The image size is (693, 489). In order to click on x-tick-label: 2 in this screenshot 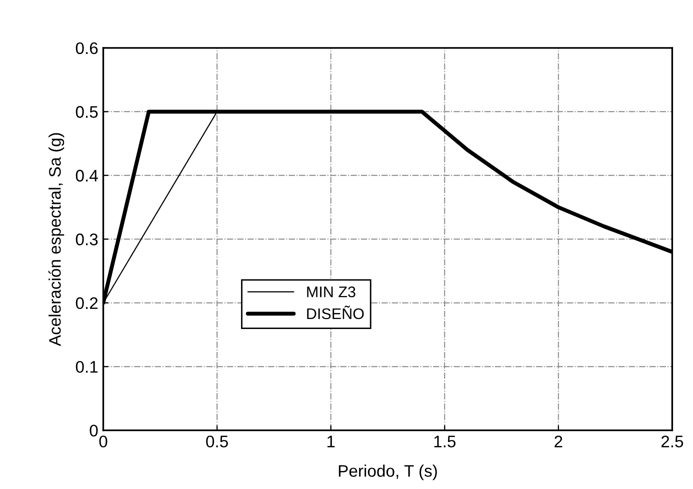, I will do `click(558, 442)`.